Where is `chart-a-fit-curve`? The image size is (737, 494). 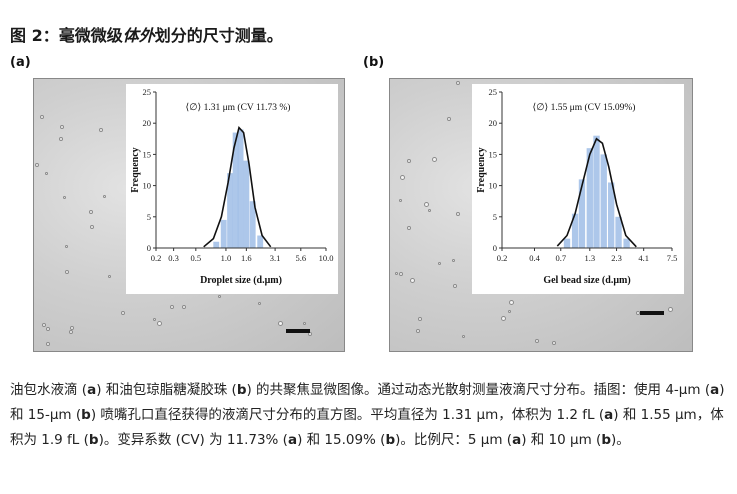 chart-a-fit-curve is located at coordinates (237, 186).